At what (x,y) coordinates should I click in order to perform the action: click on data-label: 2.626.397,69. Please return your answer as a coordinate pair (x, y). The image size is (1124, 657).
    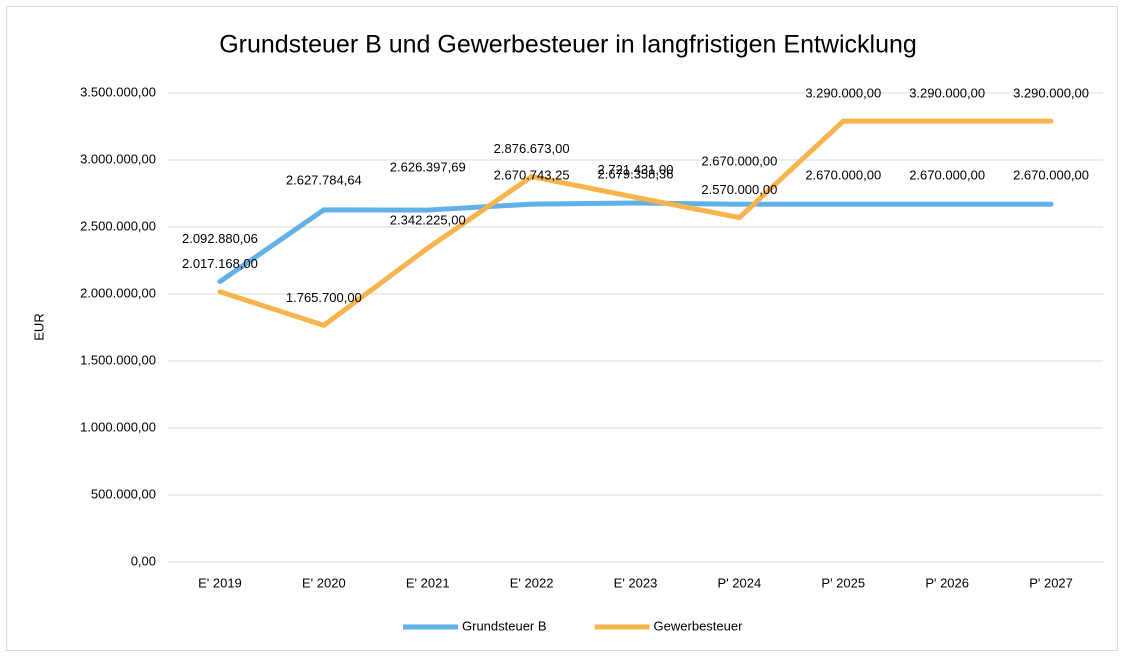
    Looking at the image, I should click on (428, 167).